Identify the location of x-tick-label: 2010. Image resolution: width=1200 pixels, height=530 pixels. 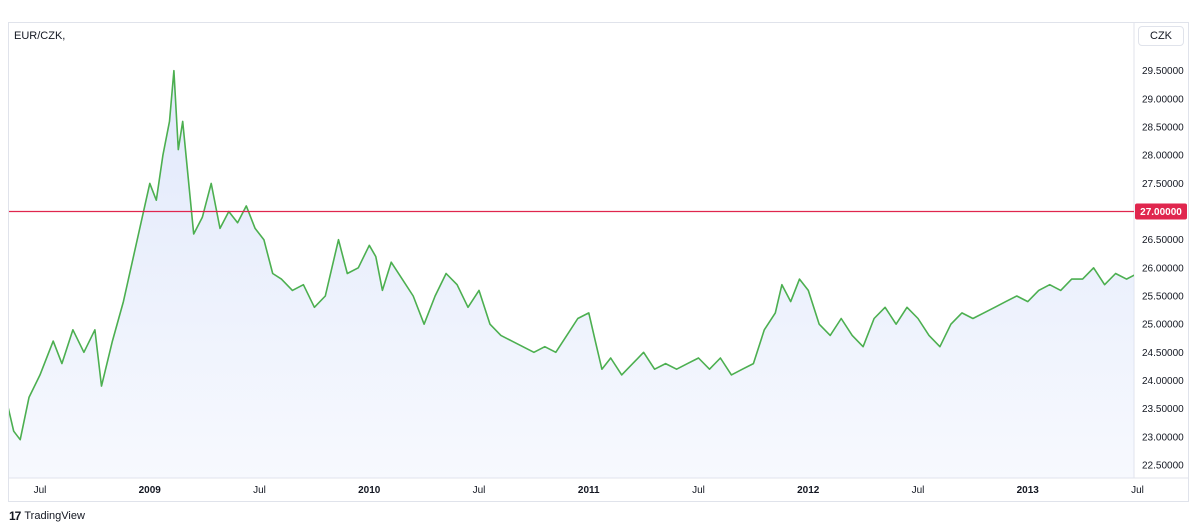
(369, 490).